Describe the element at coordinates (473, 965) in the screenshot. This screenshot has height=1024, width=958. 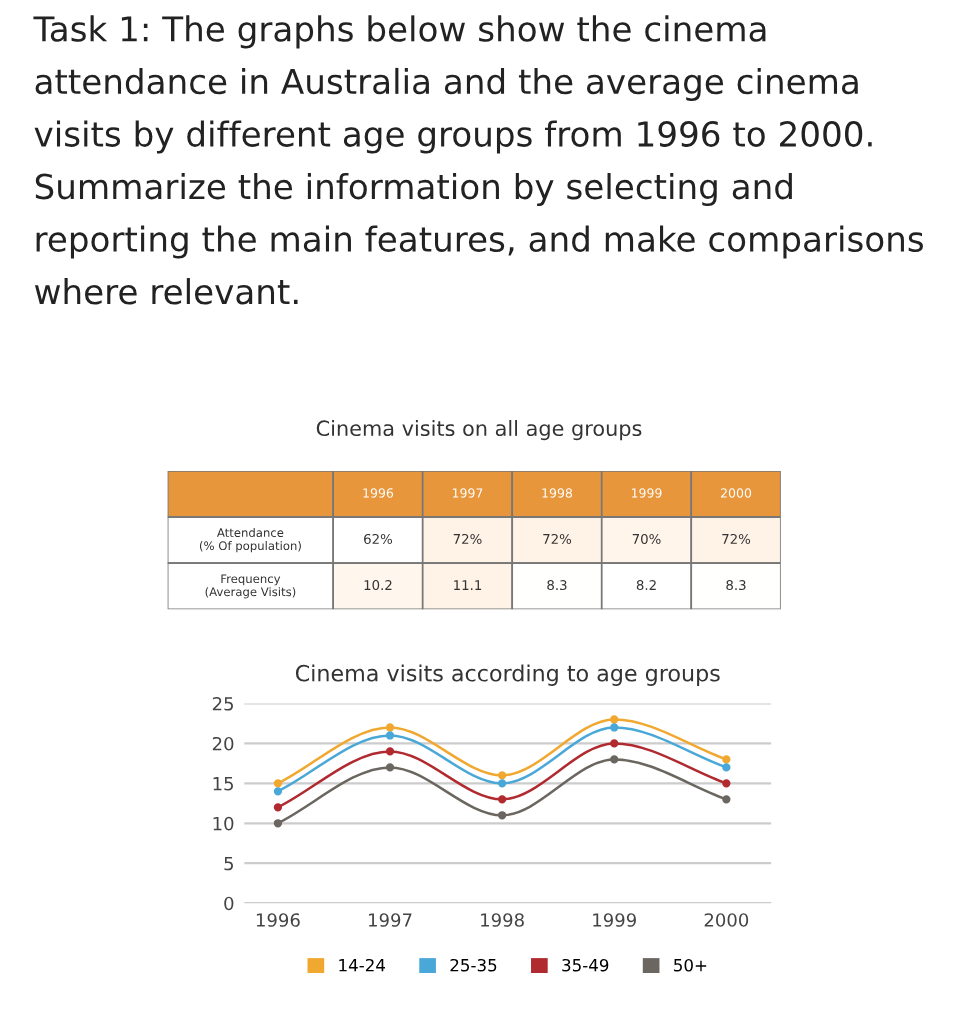
I see `legend-label: 25-35` at that location.